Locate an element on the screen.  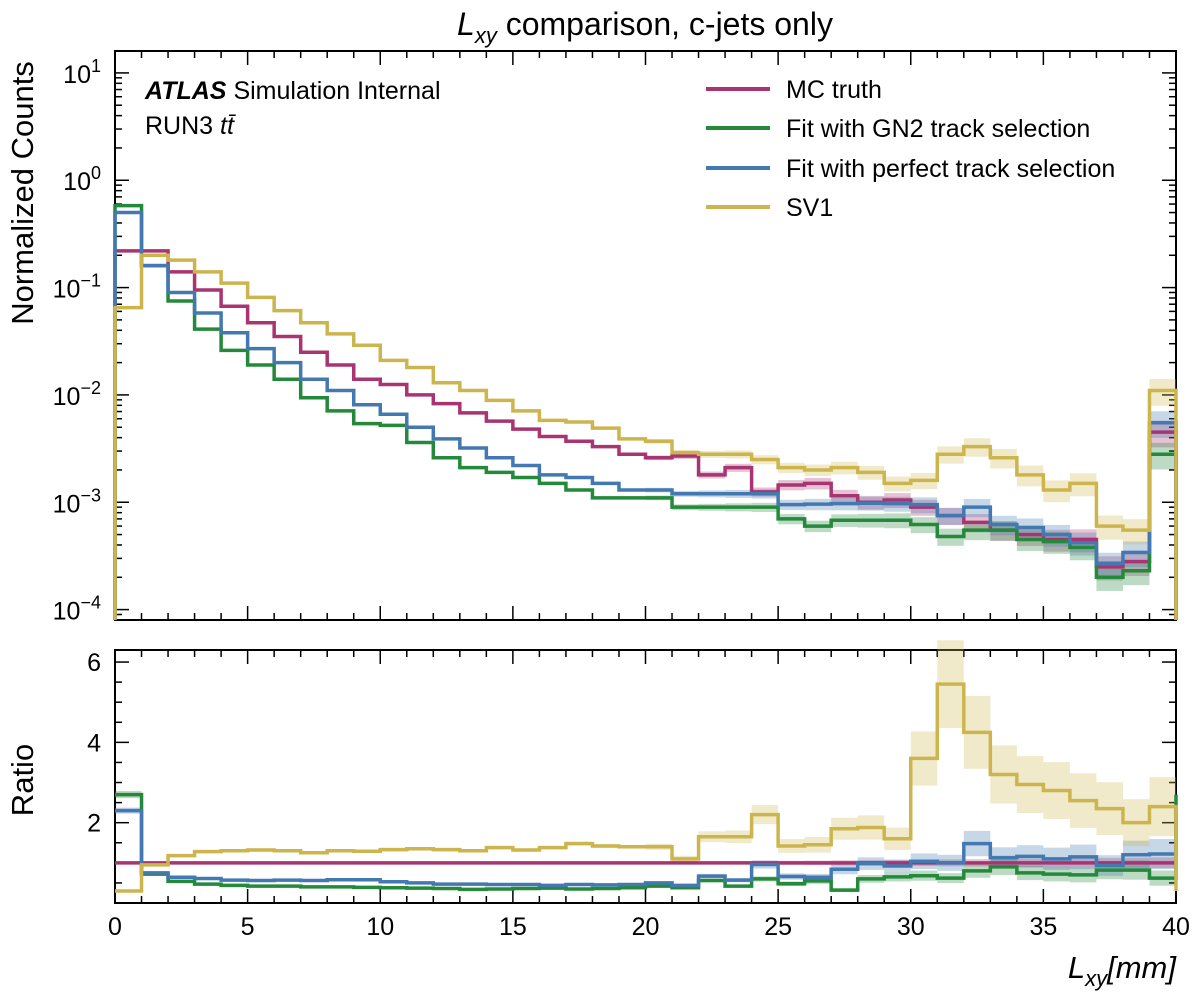
x-tick-label: 25 is located at coordinates (778, 927).